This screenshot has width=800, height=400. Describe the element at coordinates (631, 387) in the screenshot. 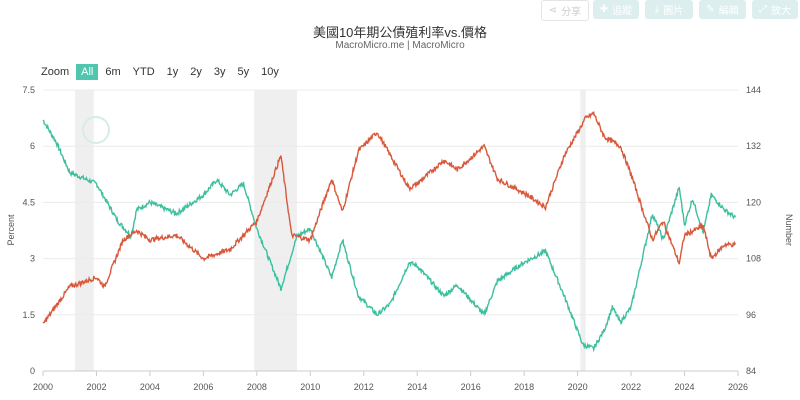

I see `x-tick: 2022` at that location.